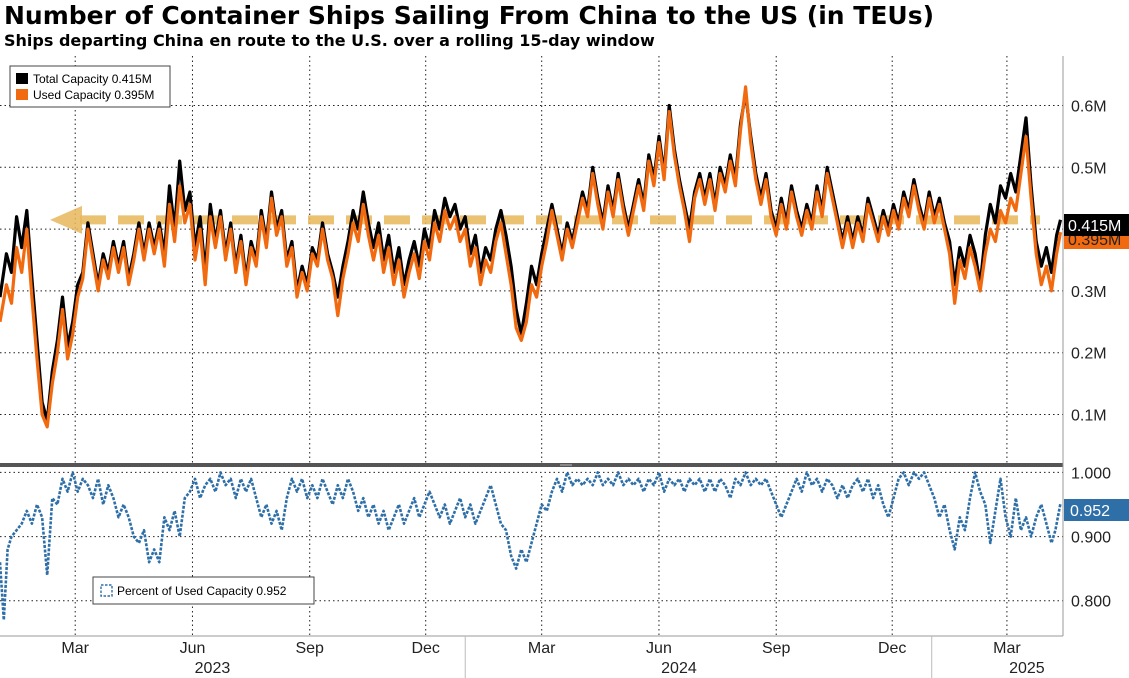 The image size is (1129, 678). I want to click on percent-last-badge-bg, so click(1096, 510).